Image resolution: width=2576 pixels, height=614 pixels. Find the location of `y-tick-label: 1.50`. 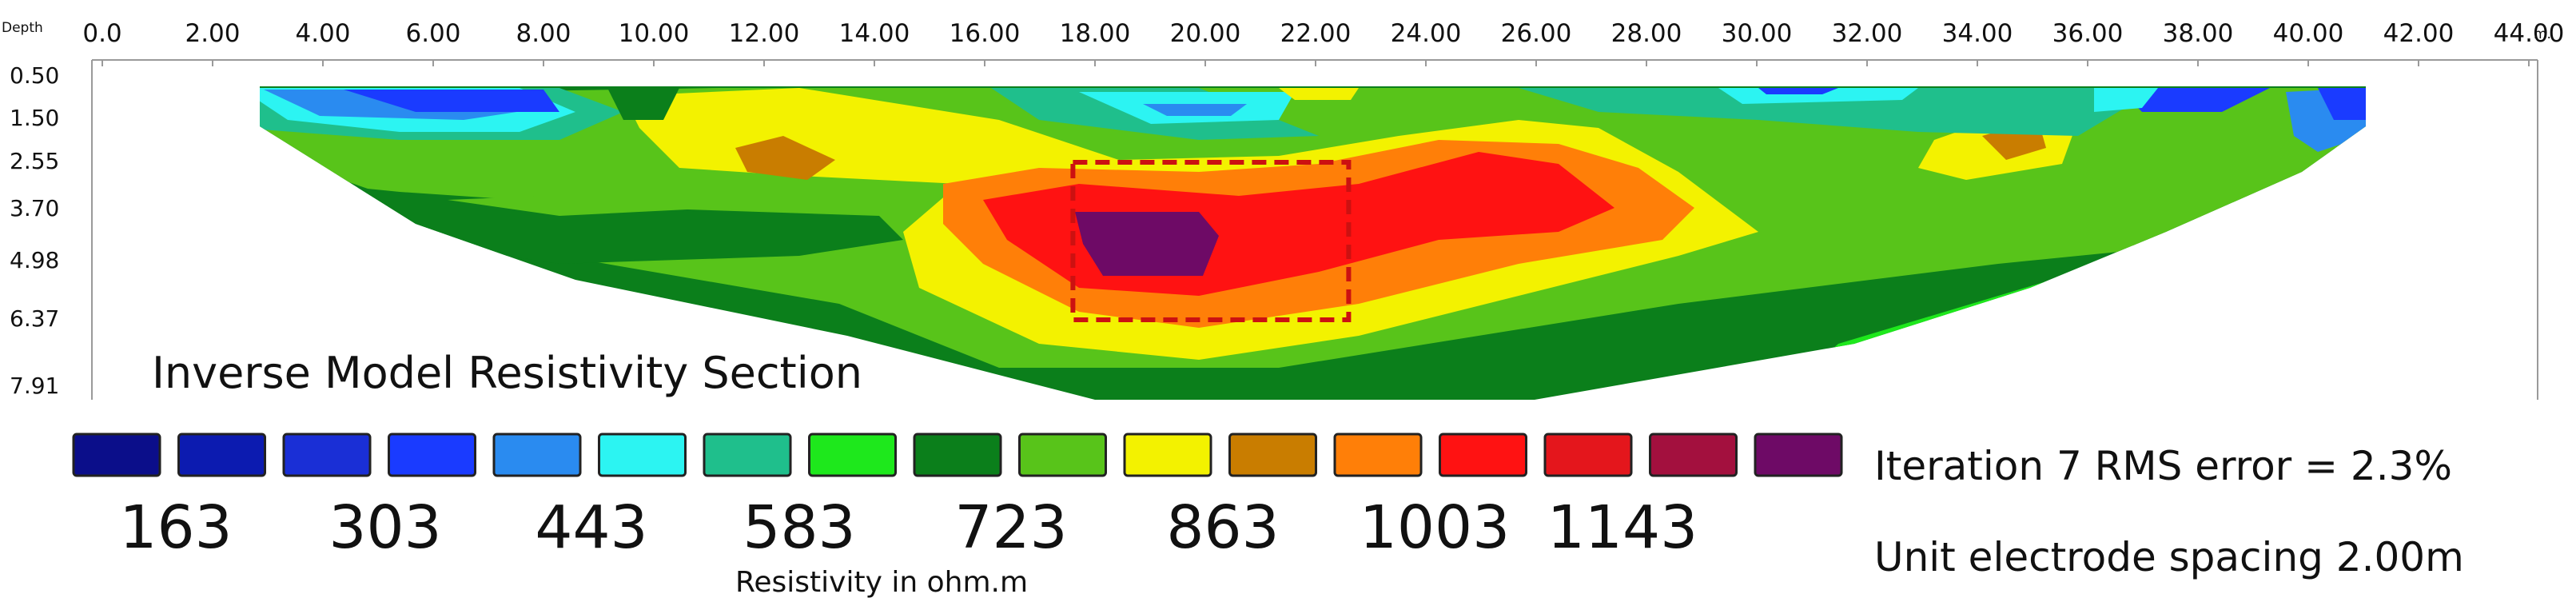

y-tick-label: 1.50 is located at coordinates (34, 118).